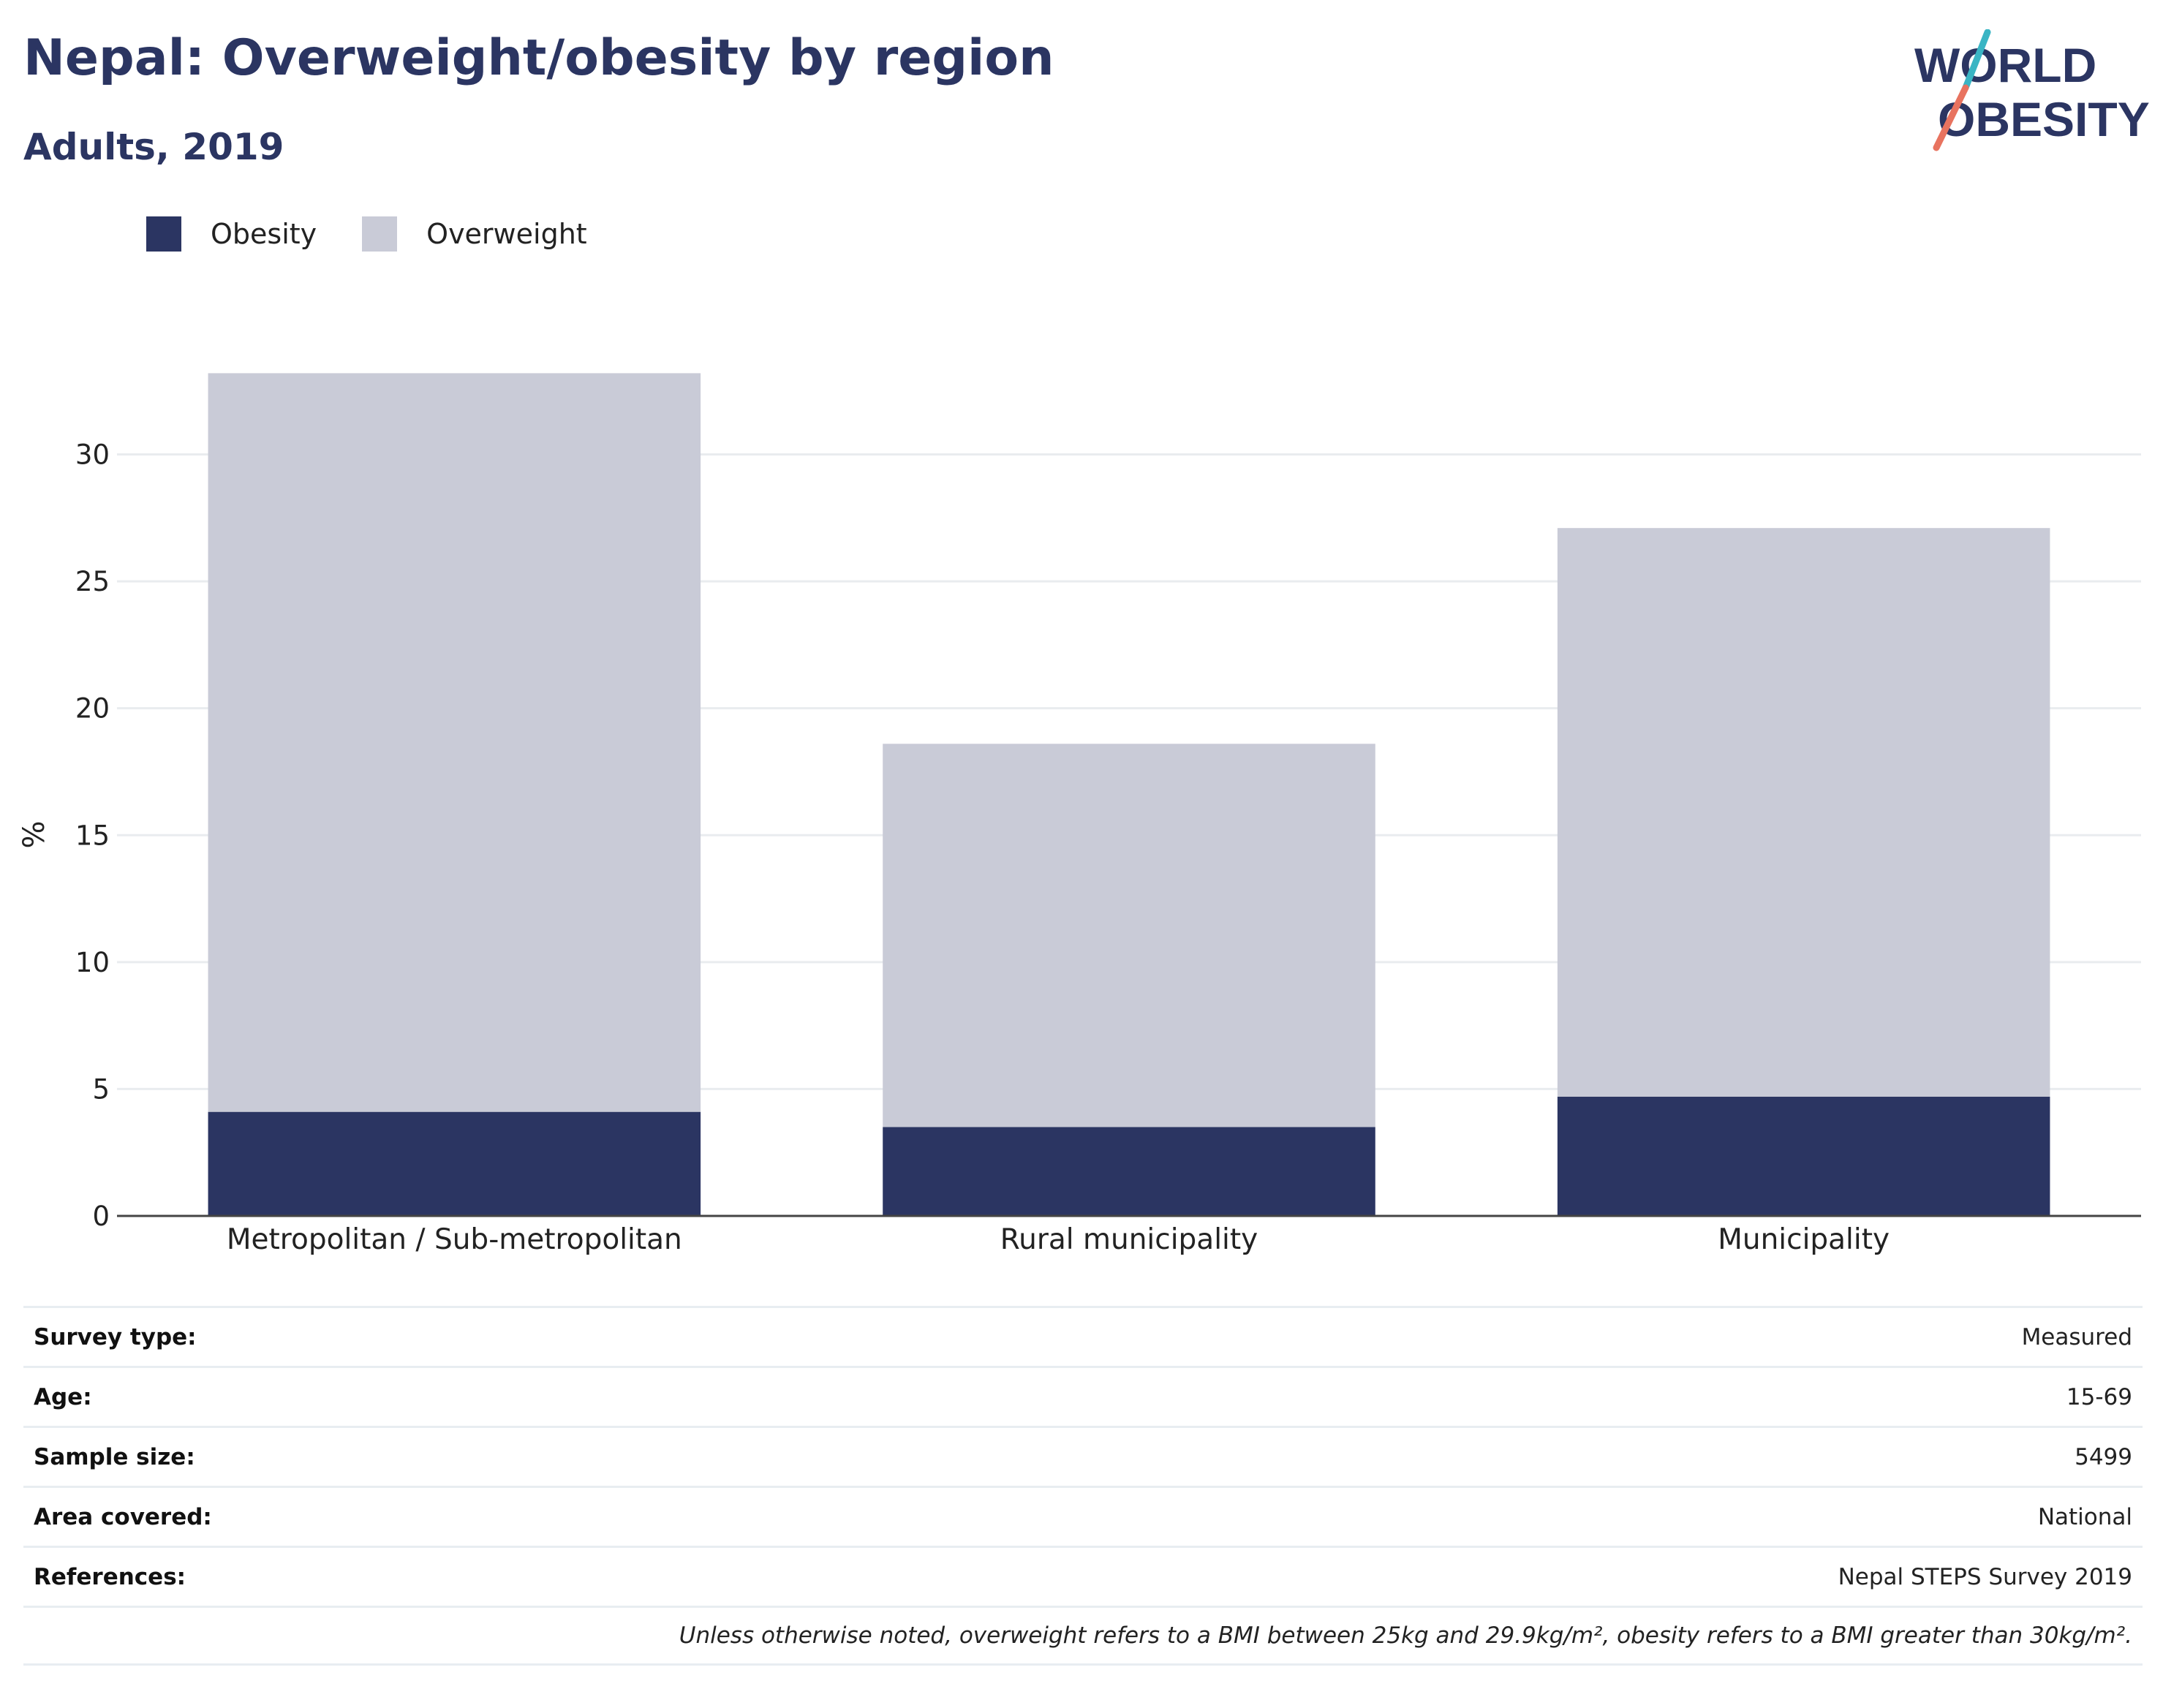 This screenshot has width=2163, height=1708. I want to click on y-tick-label: 25, so click(93, 581).